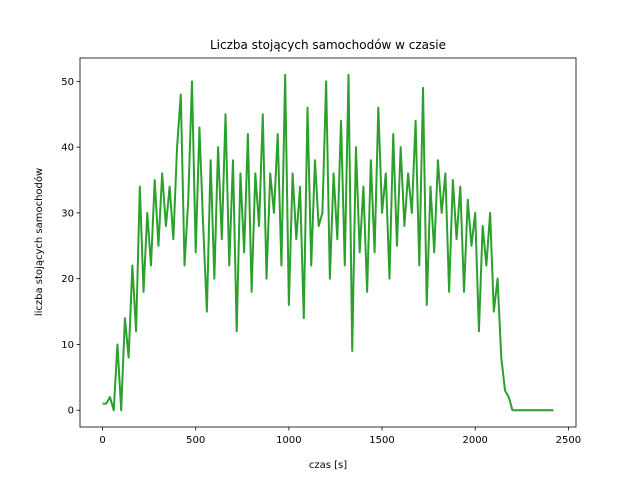 The image size is (640, 480). What do you see at coordinates (67, 82) in the screenshot?
I see `y-tick-label: 50` at bounding box center [67, 82].